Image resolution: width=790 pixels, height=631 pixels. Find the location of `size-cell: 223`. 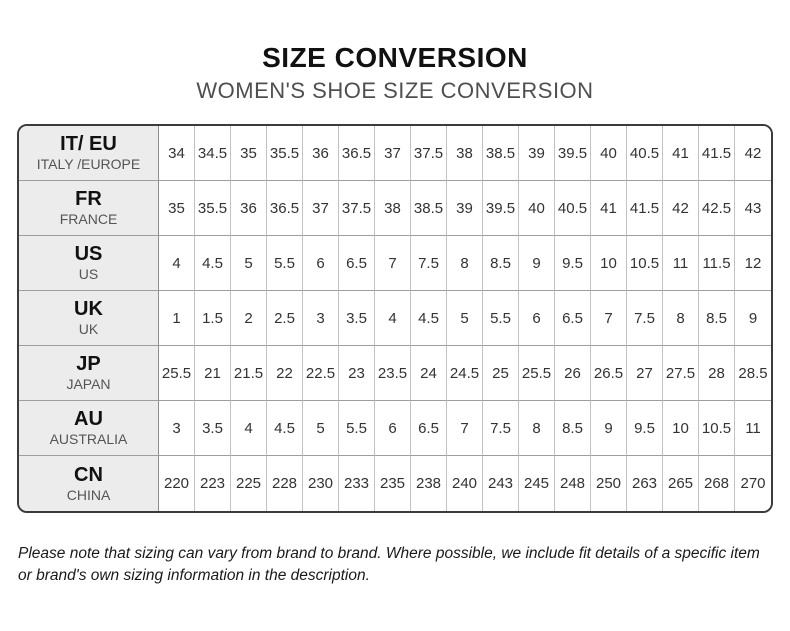

size-cell: 223 is located at coordinates (213, 483).